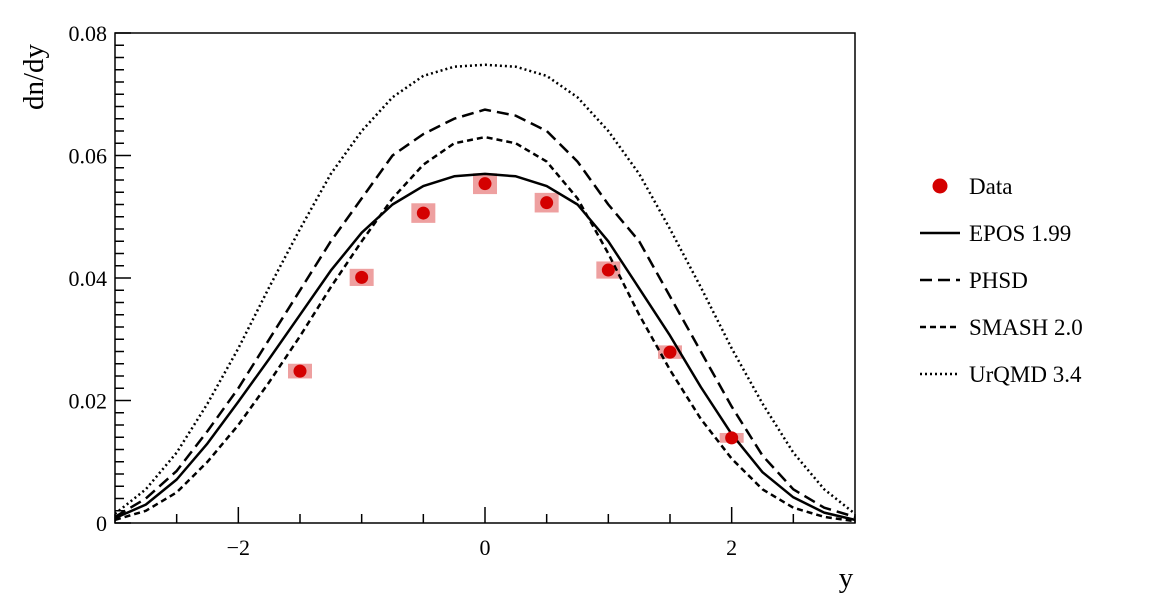 The height and width of the screenshot is (616, 1165). What do you see at coordinates (34, 76) in the screenshot?
I see `y-axis-title: dn/dy` at bounding box center [34, 76].